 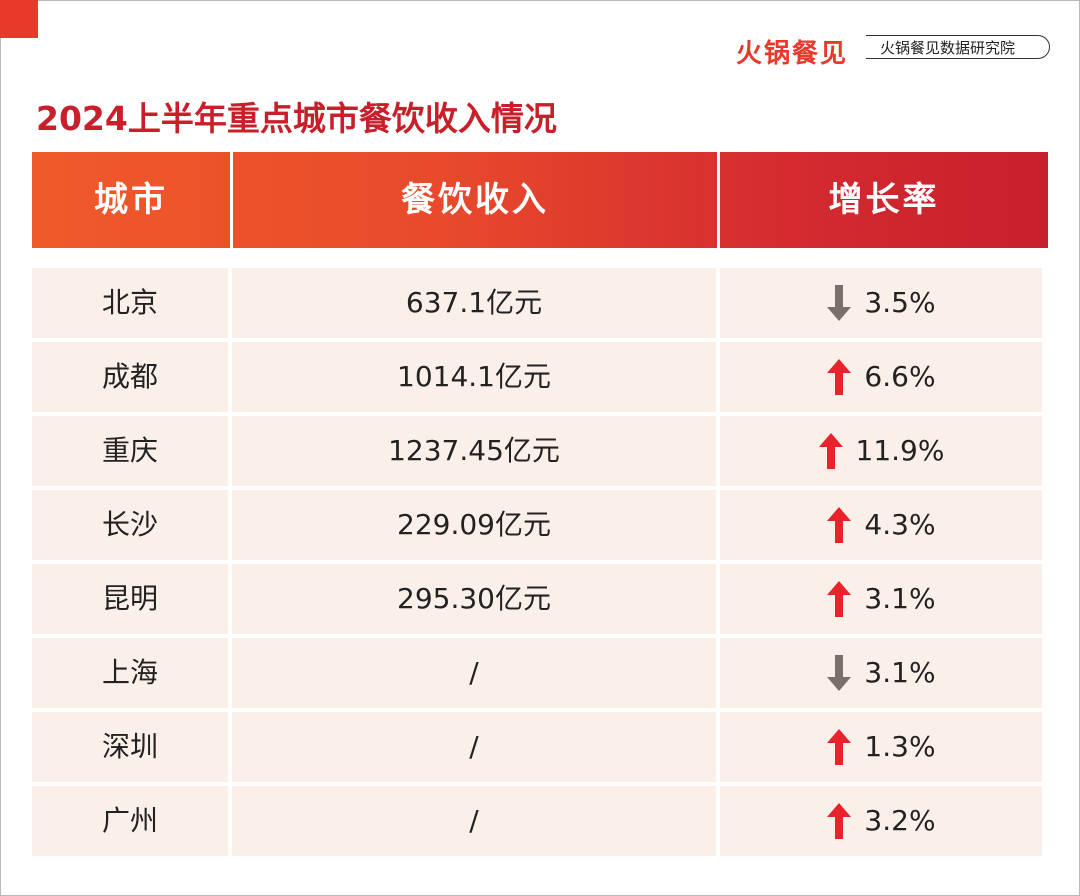 I want to click on growth-rate-value: 3.2%, so click(x=900, y=820).